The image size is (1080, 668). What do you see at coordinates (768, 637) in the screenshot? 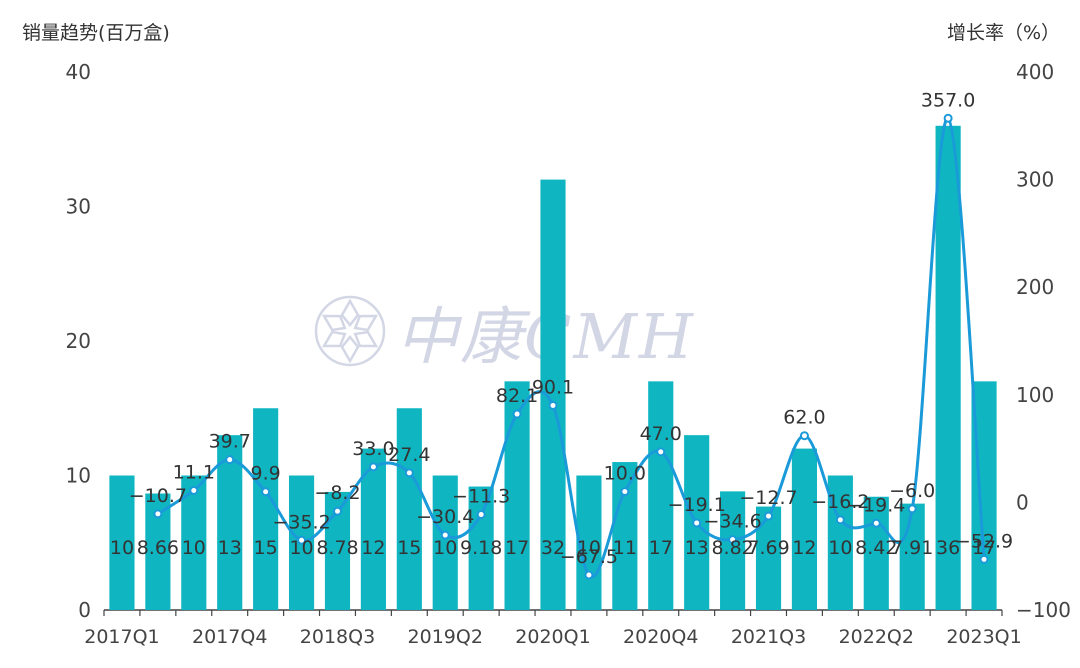
I see `x-tick-label: 2021Q3` at bounding box center [768, 637].